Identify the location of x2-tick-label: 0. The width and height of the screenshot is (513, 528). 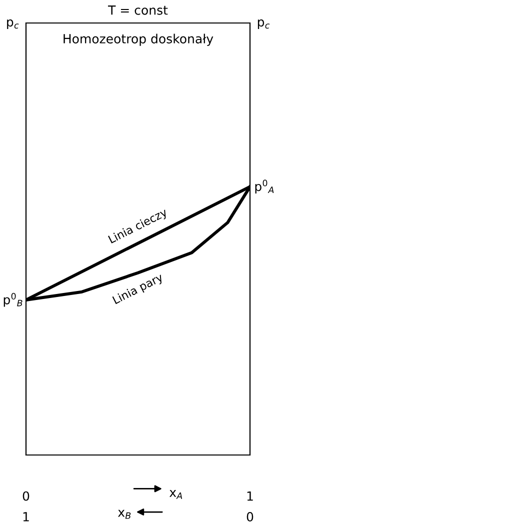
(250, 517).